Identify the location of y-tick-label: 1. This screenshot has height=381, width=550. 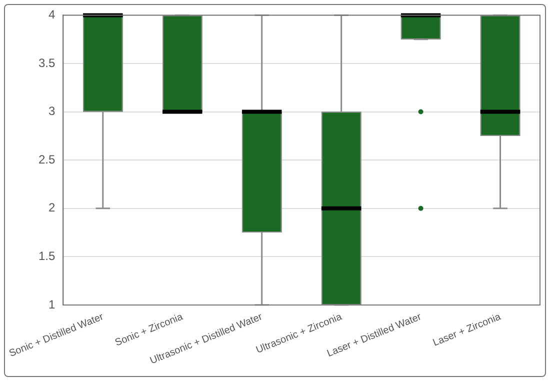
(52, 304).